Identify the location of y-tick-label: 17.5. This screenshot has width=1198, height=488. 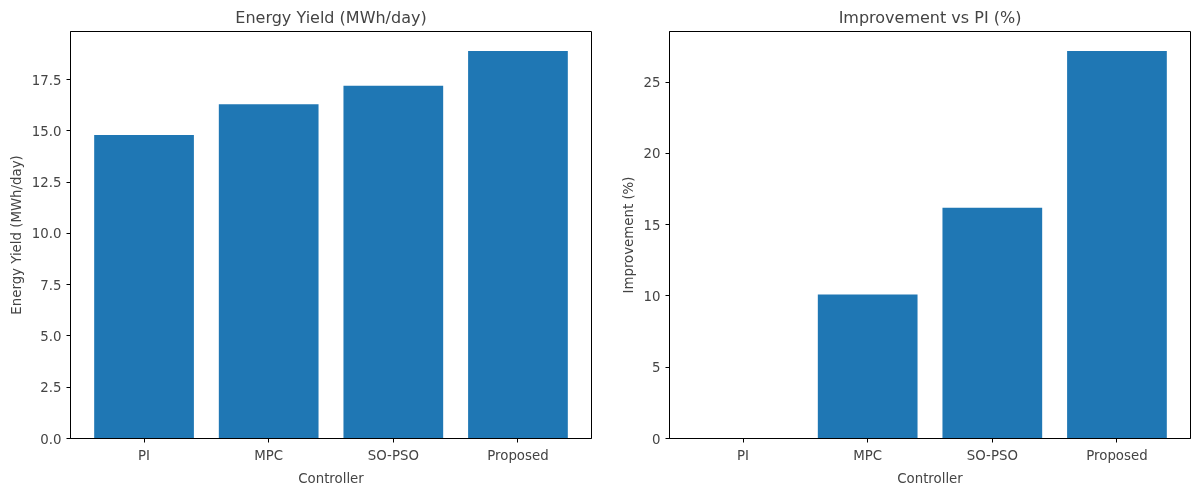
(46, 80).